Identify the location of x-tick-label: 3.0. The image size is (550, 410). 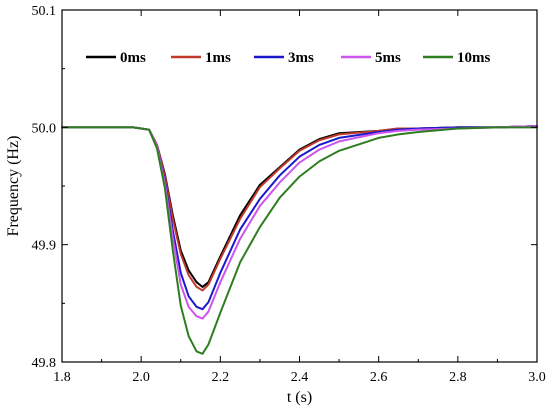
(537, 377).